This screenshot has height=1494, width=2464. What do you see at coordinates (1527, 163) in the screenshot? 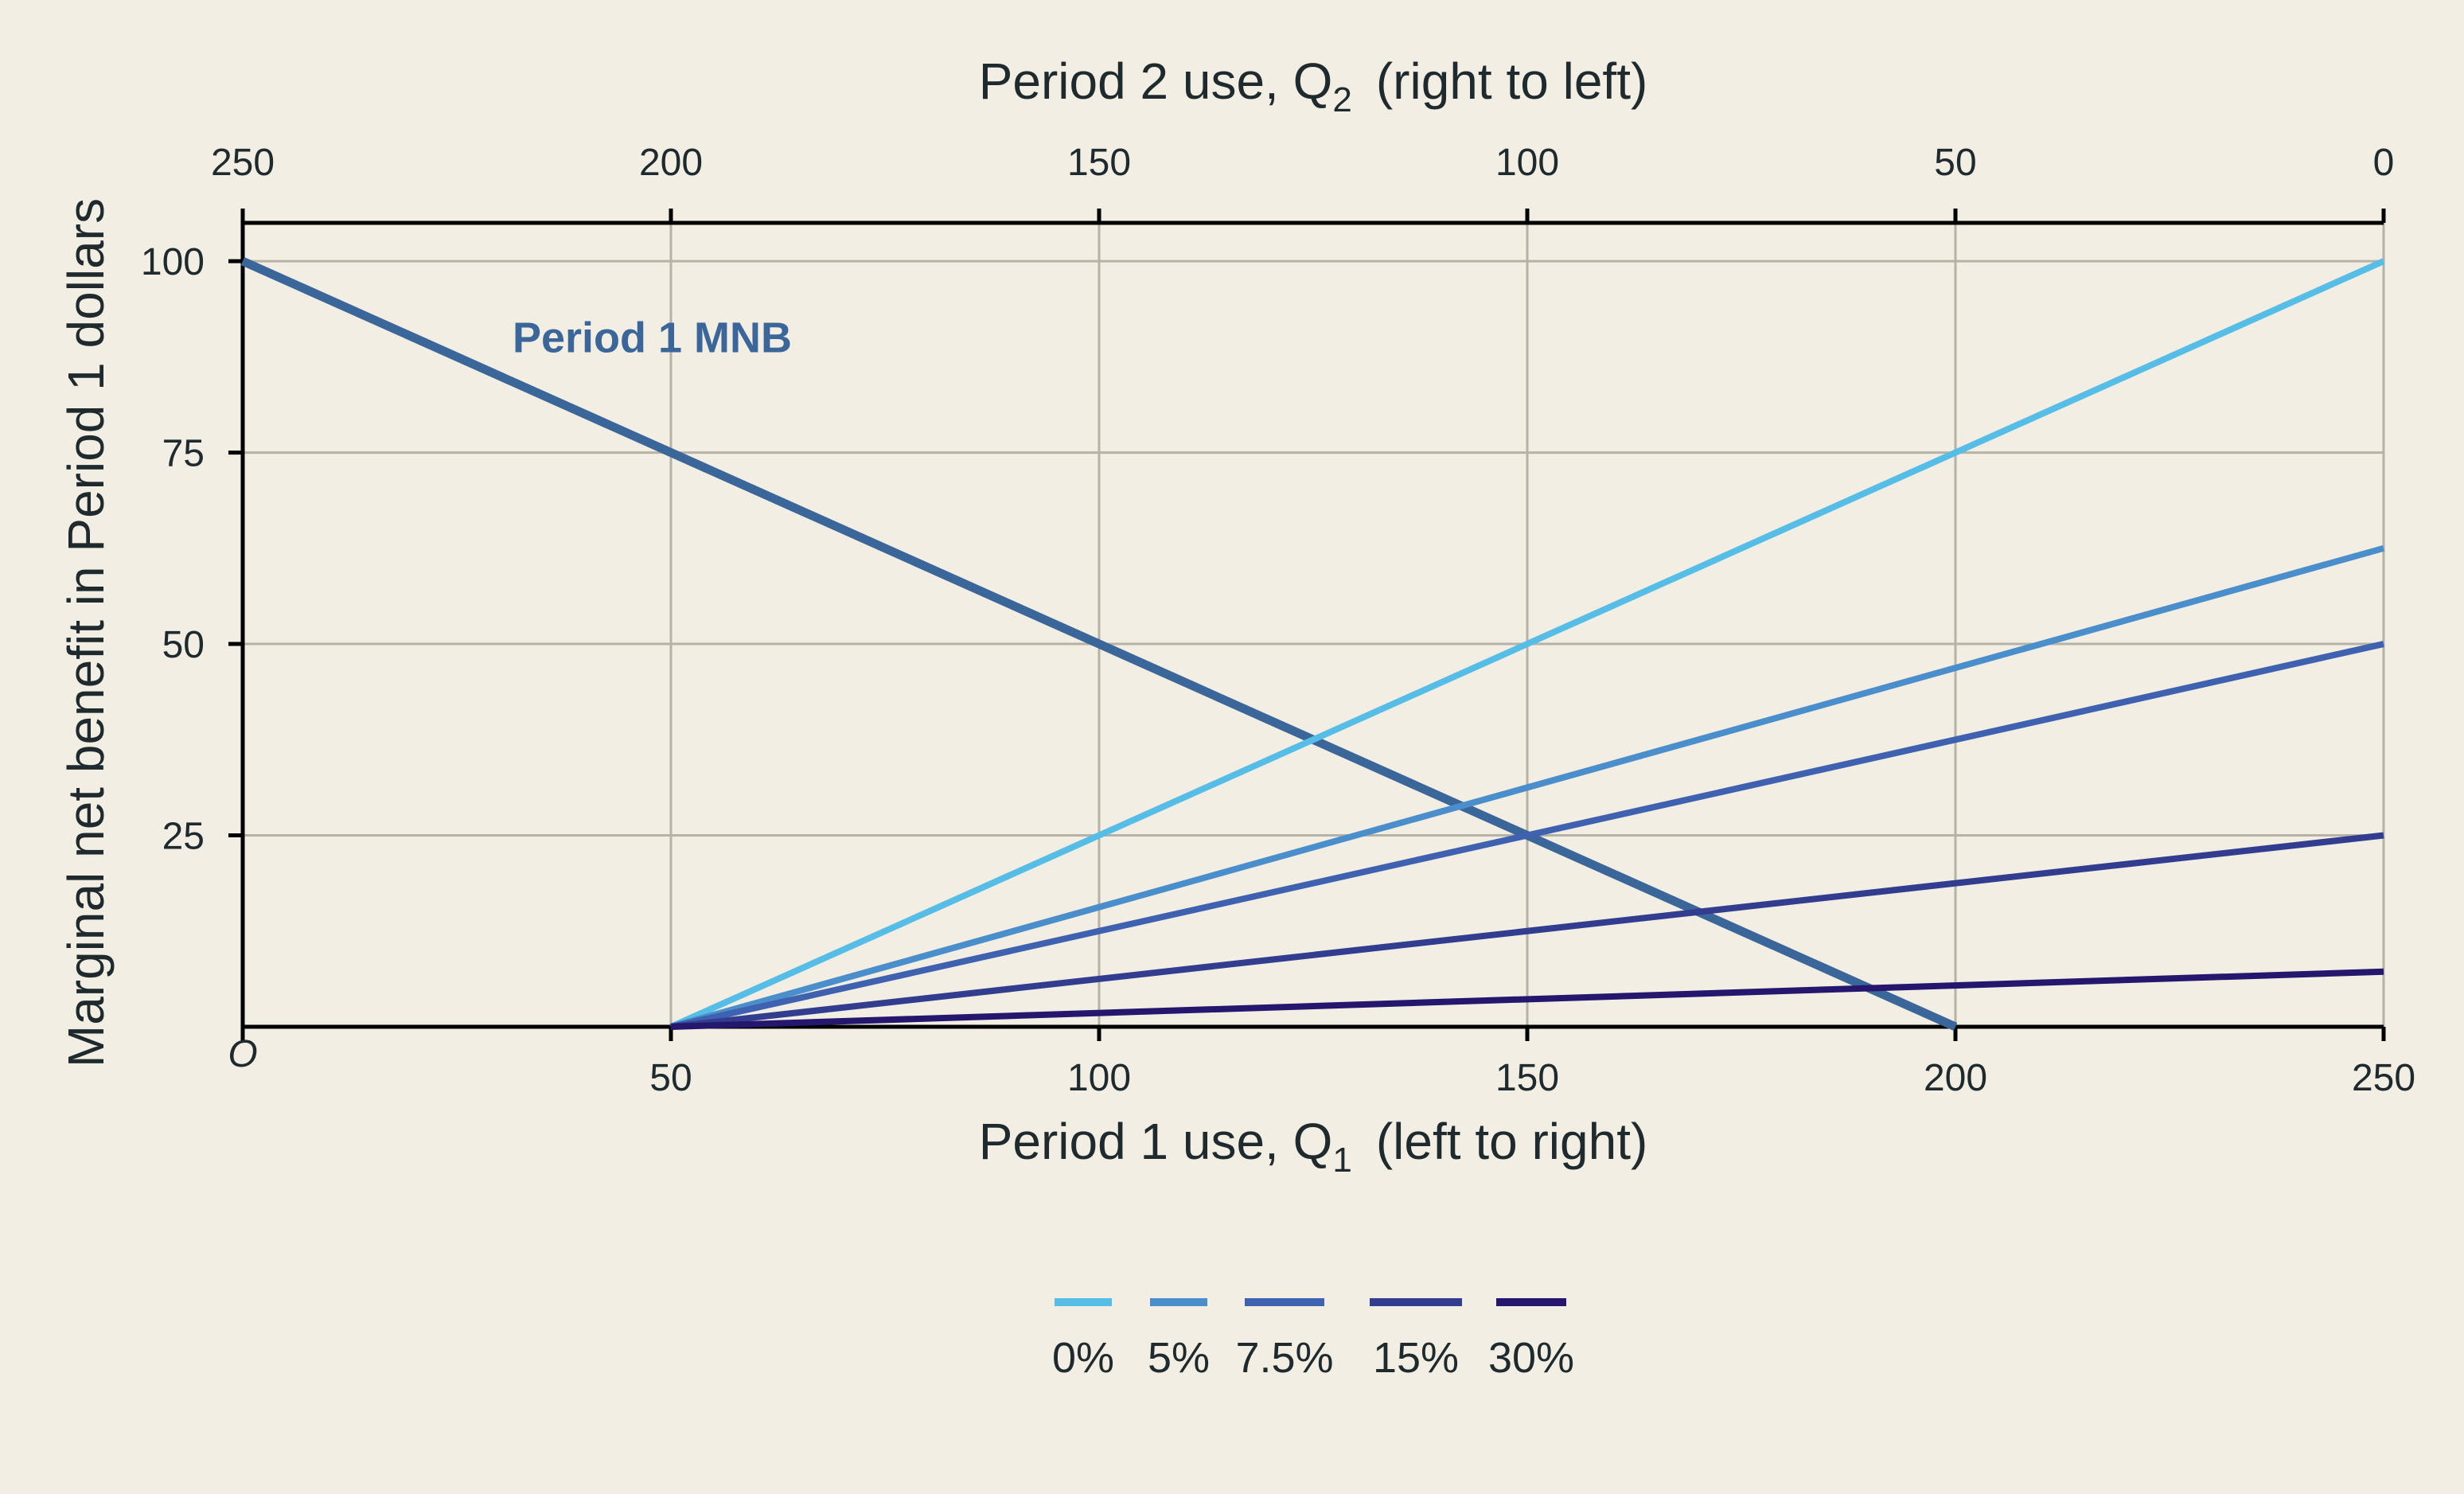
I see `x-top-tick-label: 100` at bounding box center [1527, 163].